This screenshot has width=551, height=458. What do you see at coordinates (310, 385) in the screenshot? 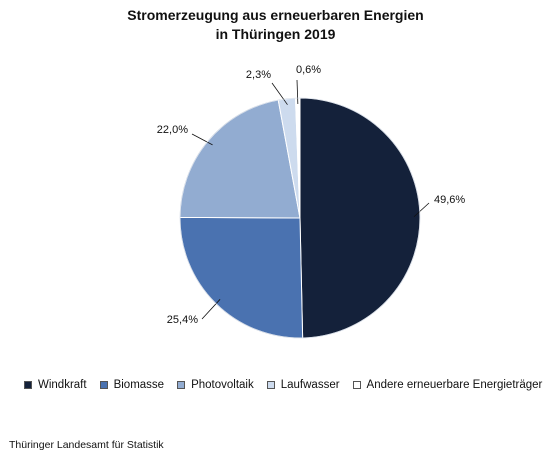
I see `legend-label: Laufwasser` at bounding box center [310, 385].